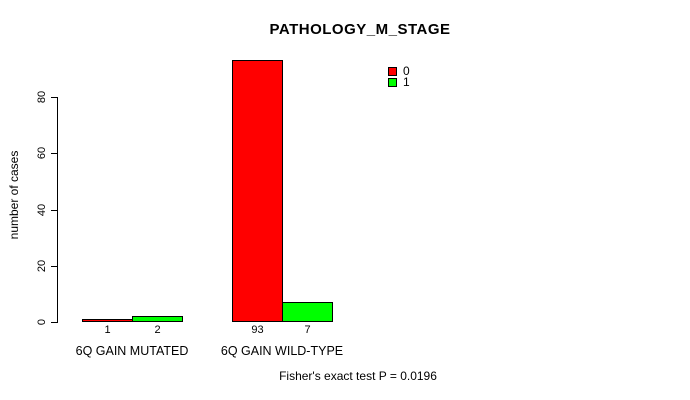 The height and width of the screenshot is (400, 690). What do you see at coordinates (257, 330) in the screenshot?
I see `bar-value-label: 93` at bounding box center [257, 330].